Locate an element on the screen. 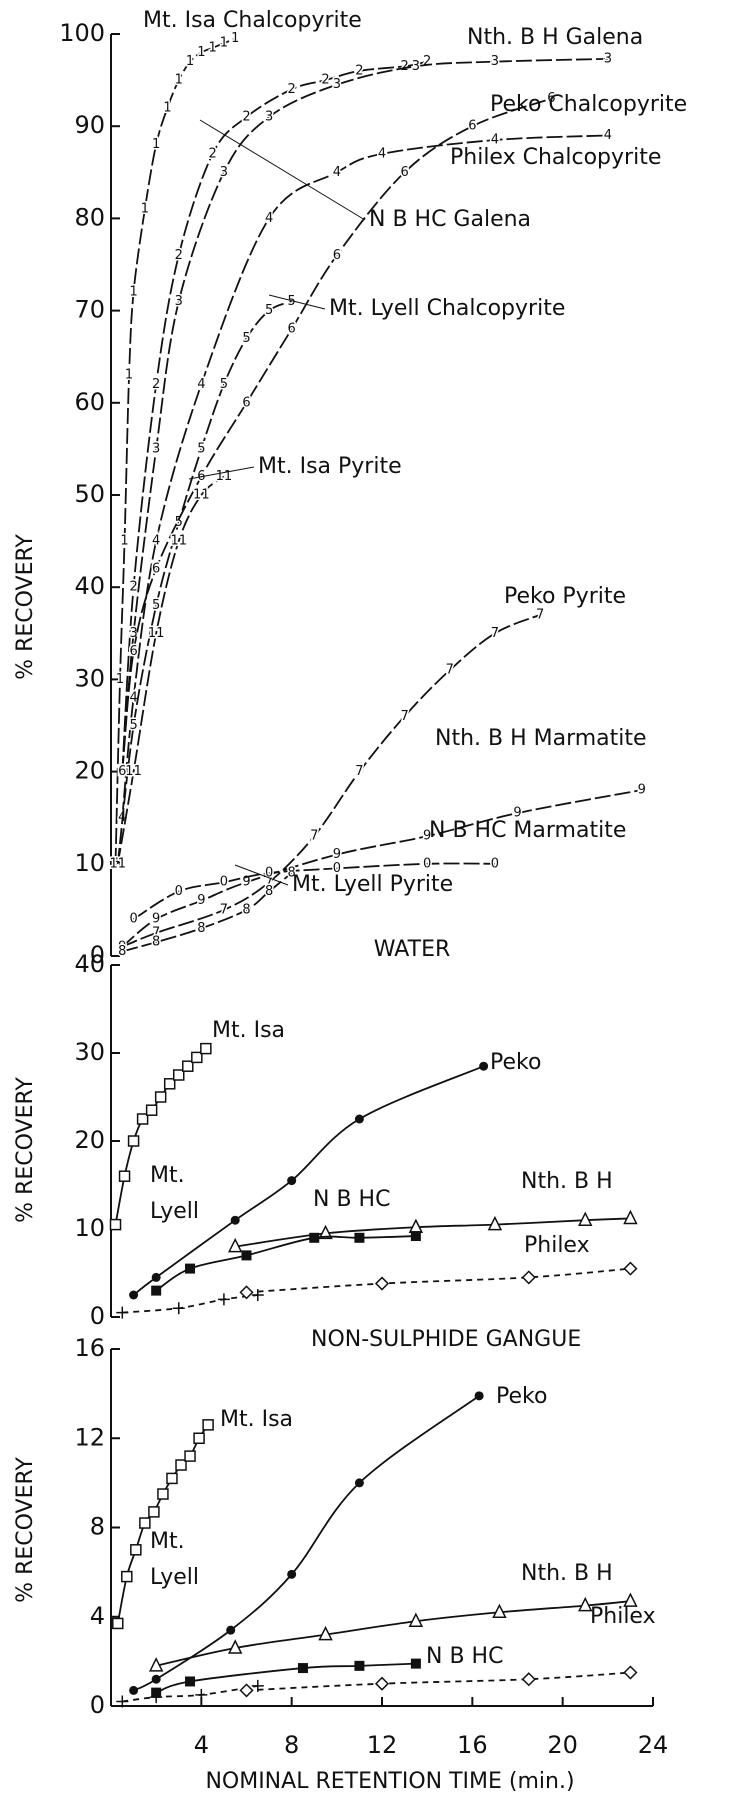 This screenshot has height=1802, width=750. series-label: N B HC Marmatite is located at coordinates (527, 830).